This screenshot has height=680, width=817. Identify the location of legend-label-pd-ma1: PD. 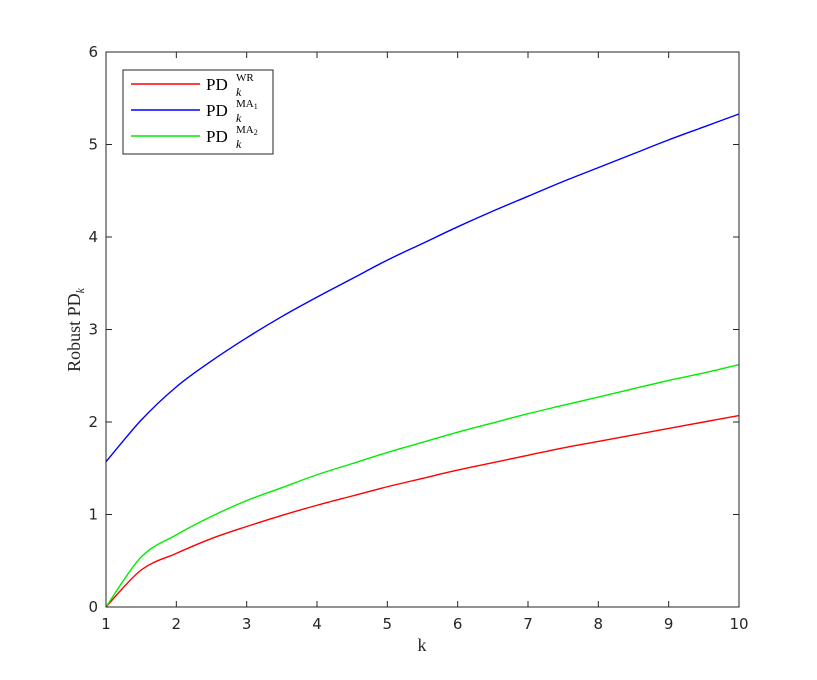
(217, 110).